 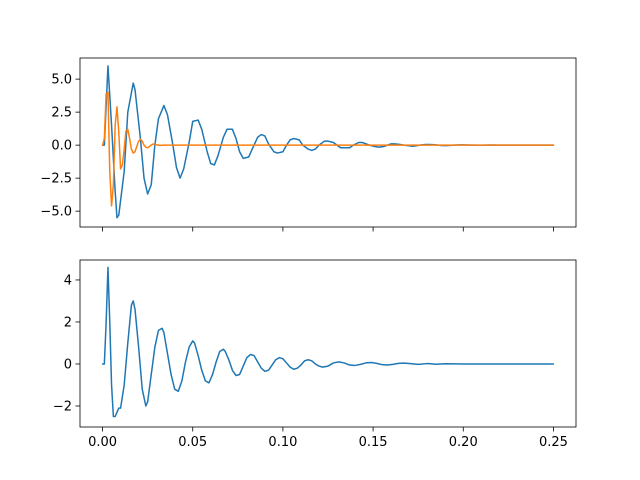 I want to click on x-tick-label: 0.05, so click(x=192, y=442).